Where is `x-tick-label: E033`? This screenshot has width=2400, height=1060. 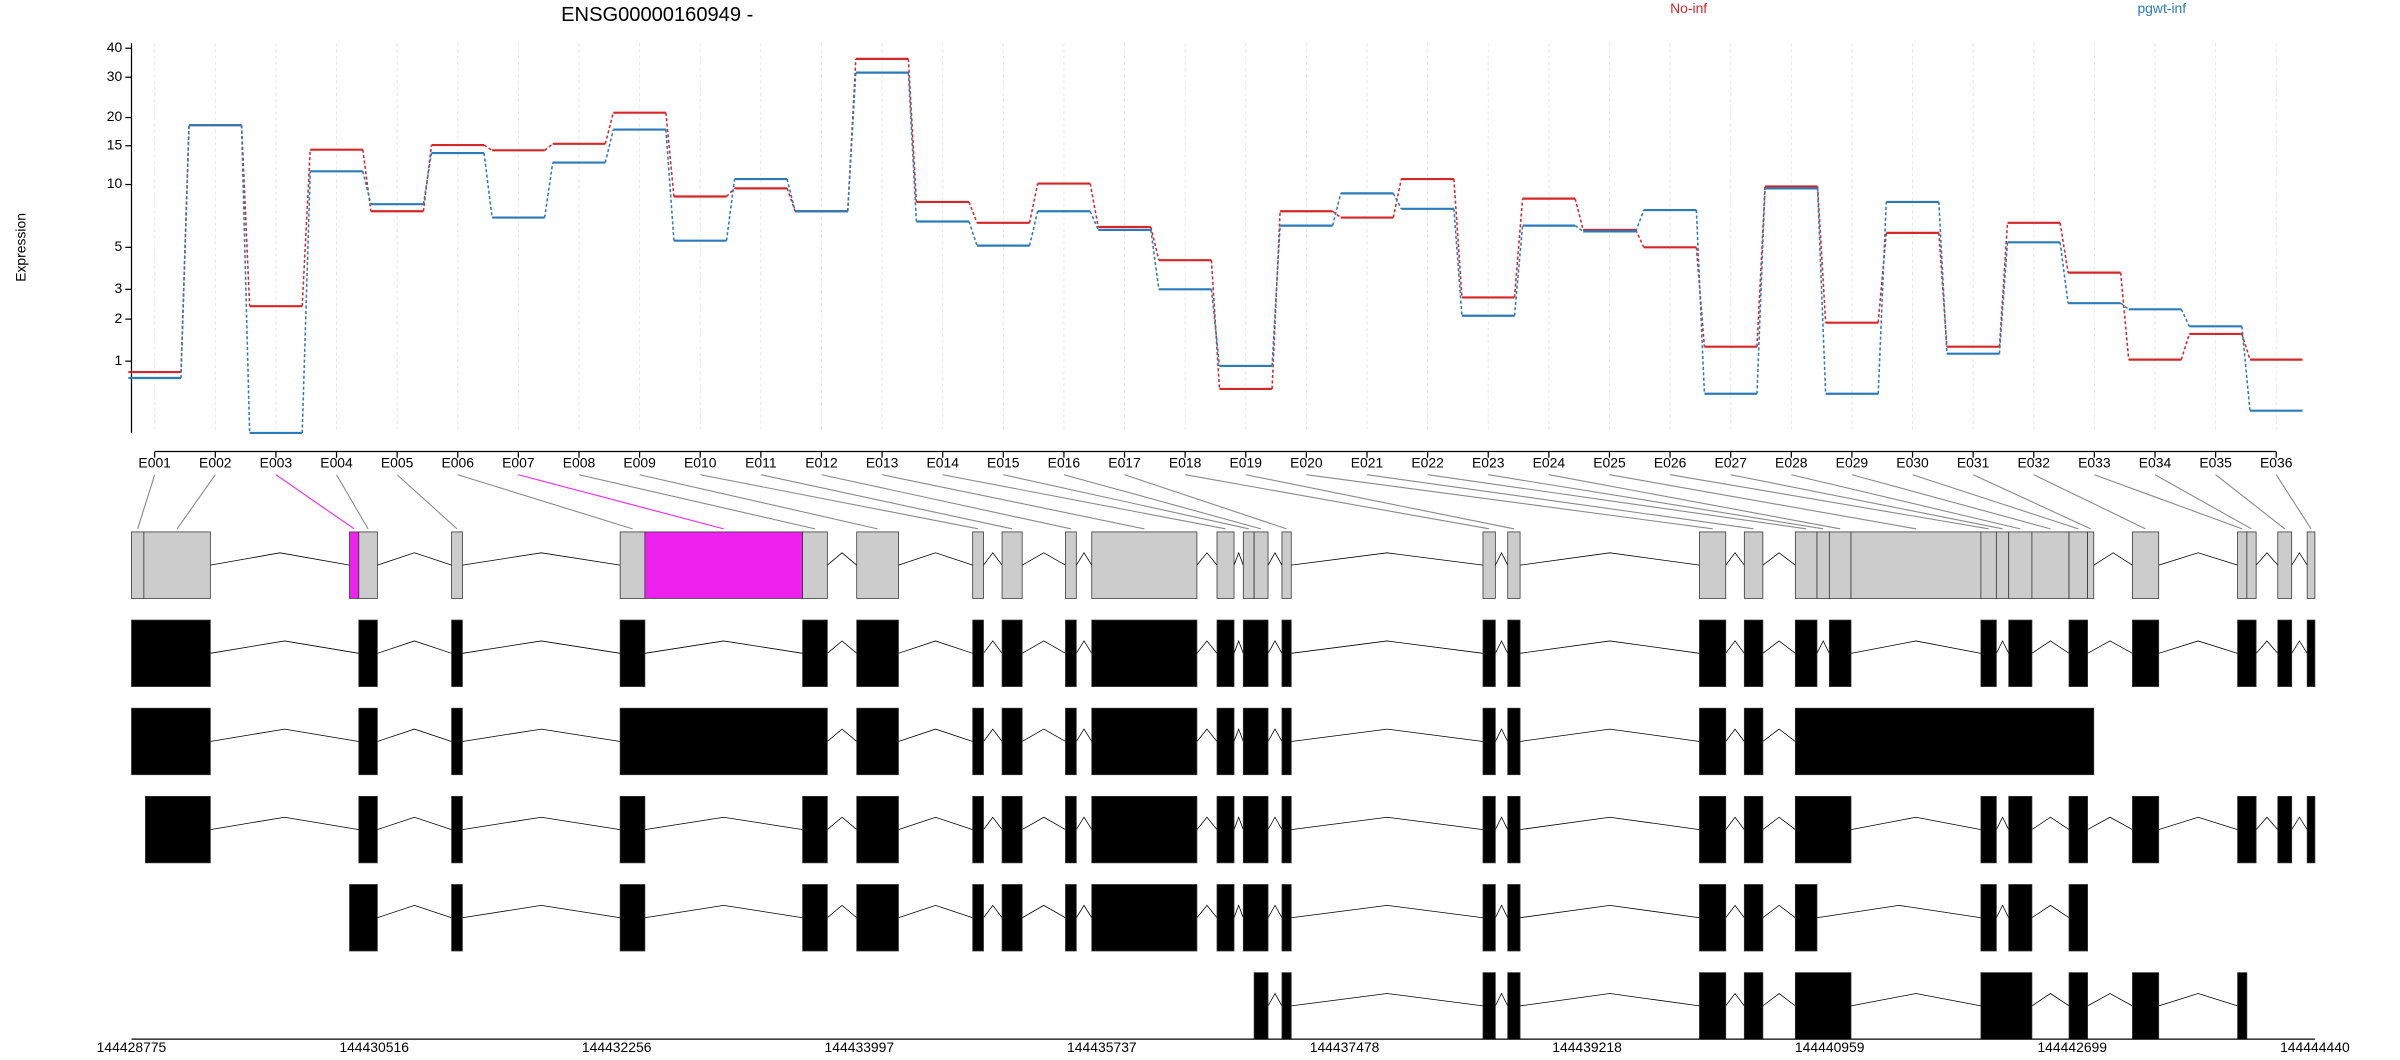
x-tick-label: E033 is located at coordinates (2094, 463).